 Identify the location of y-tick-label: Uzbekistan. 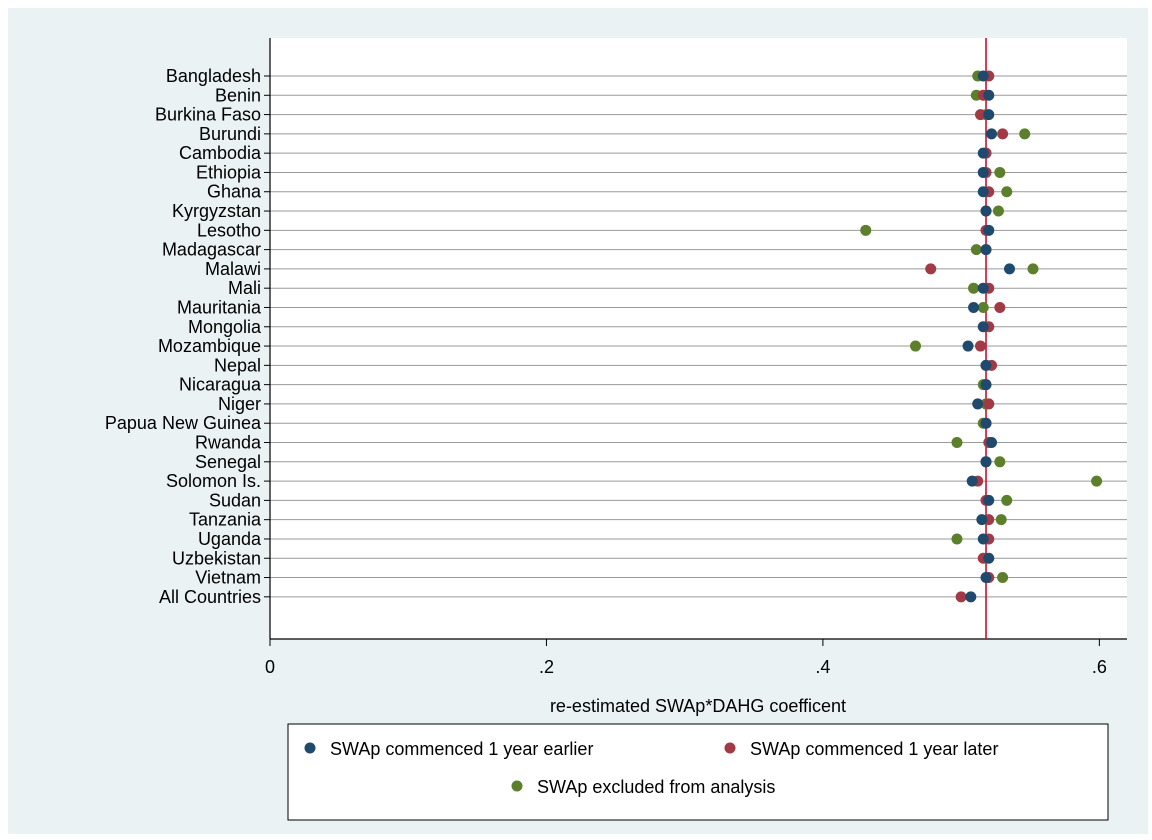
(216, 558).